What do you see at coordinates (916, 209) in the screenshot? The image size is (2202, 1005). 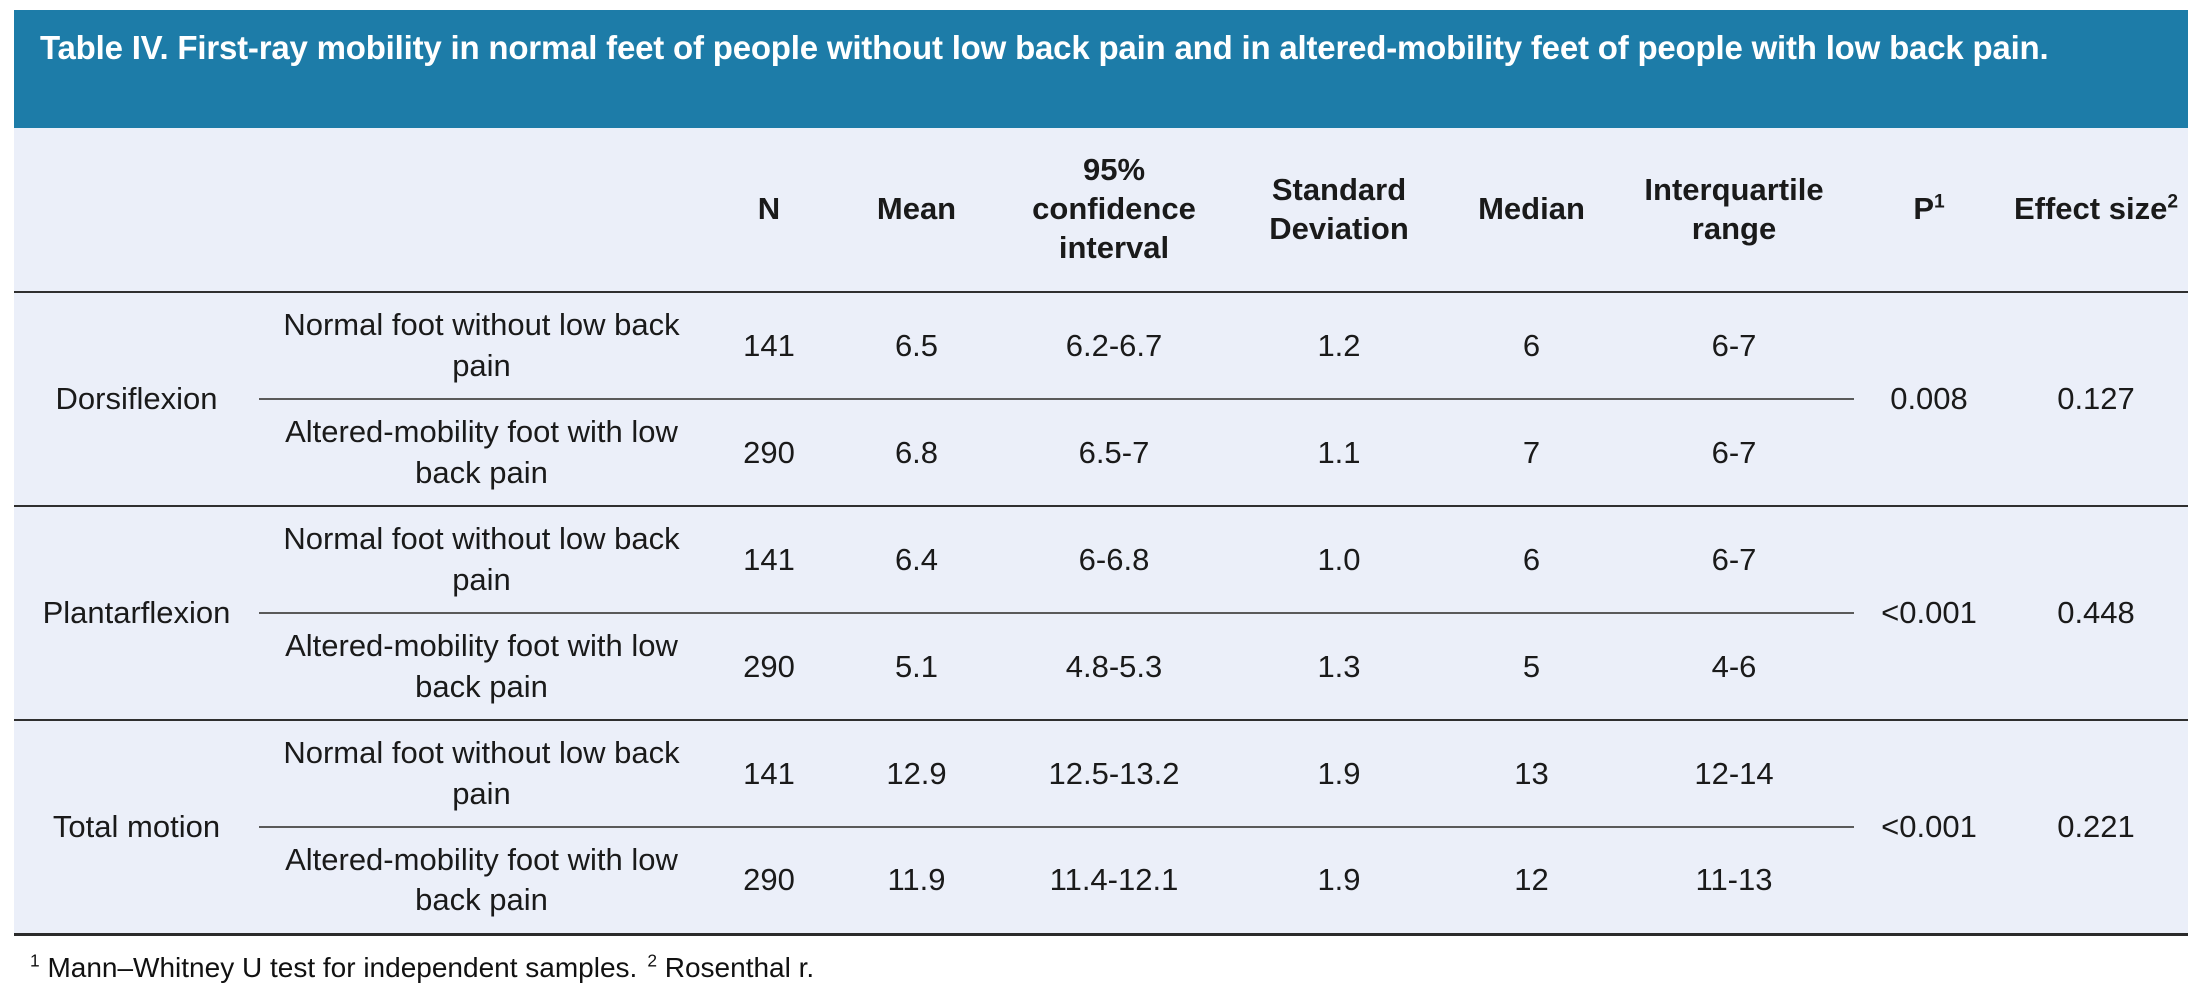 I see `header-mean: Mean` at bounding box center [916, 209].